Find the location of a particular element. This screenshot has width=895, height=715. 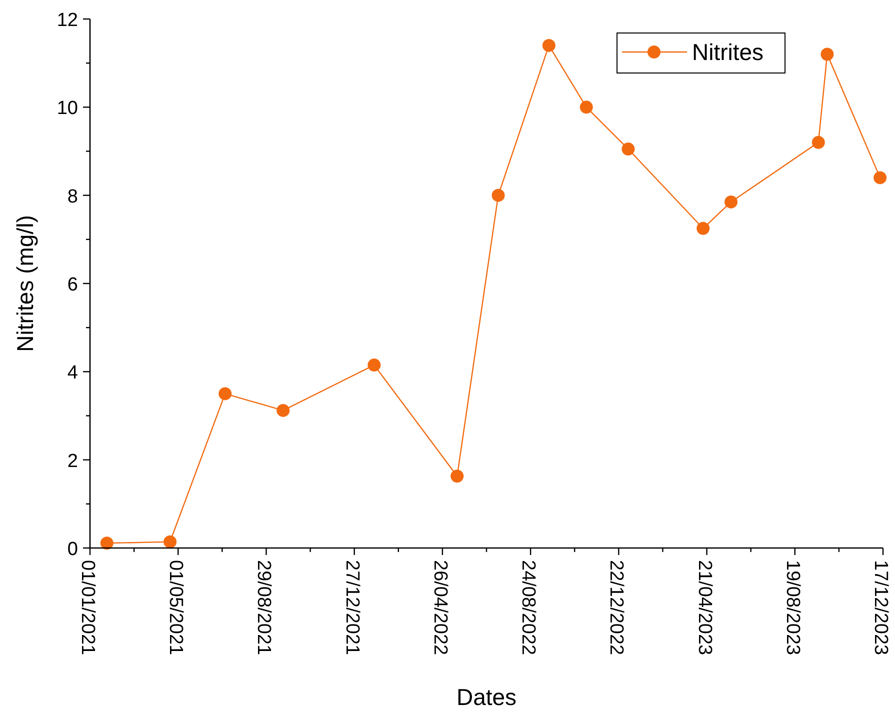

y-tick-label: 0 is located at coordinates (72, 549).